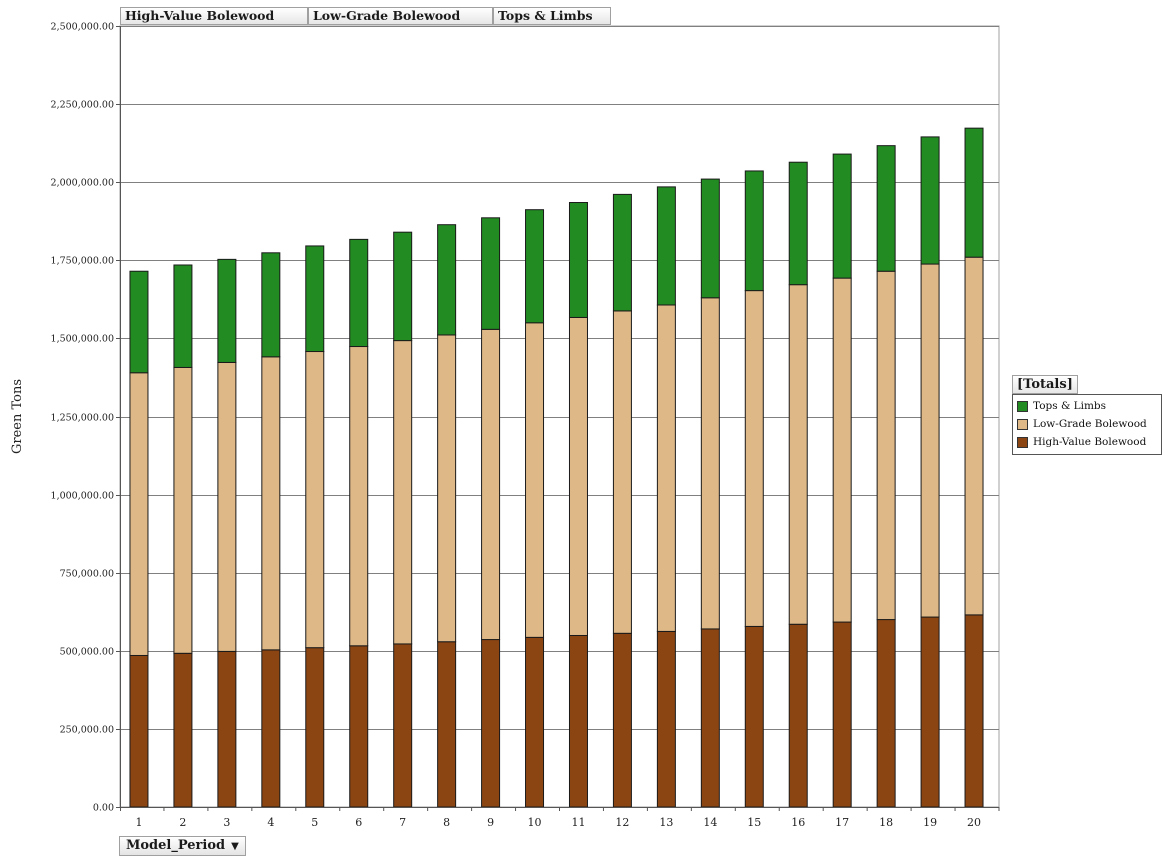 The image size is (1166, 859). What do you see at coordinates (578, 822) in the screenshot?
I see `x-tick-label: 11` at bounding box center [578, 822].